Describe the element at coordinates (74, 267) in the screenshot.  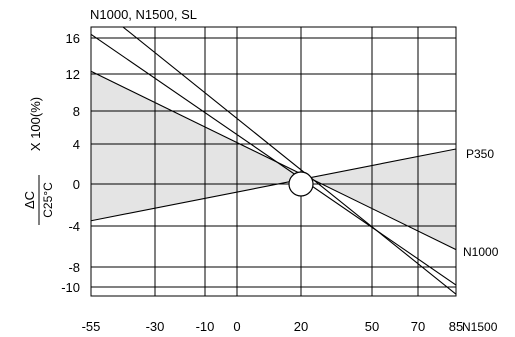
I see `y-tick-label: -8` at that location.